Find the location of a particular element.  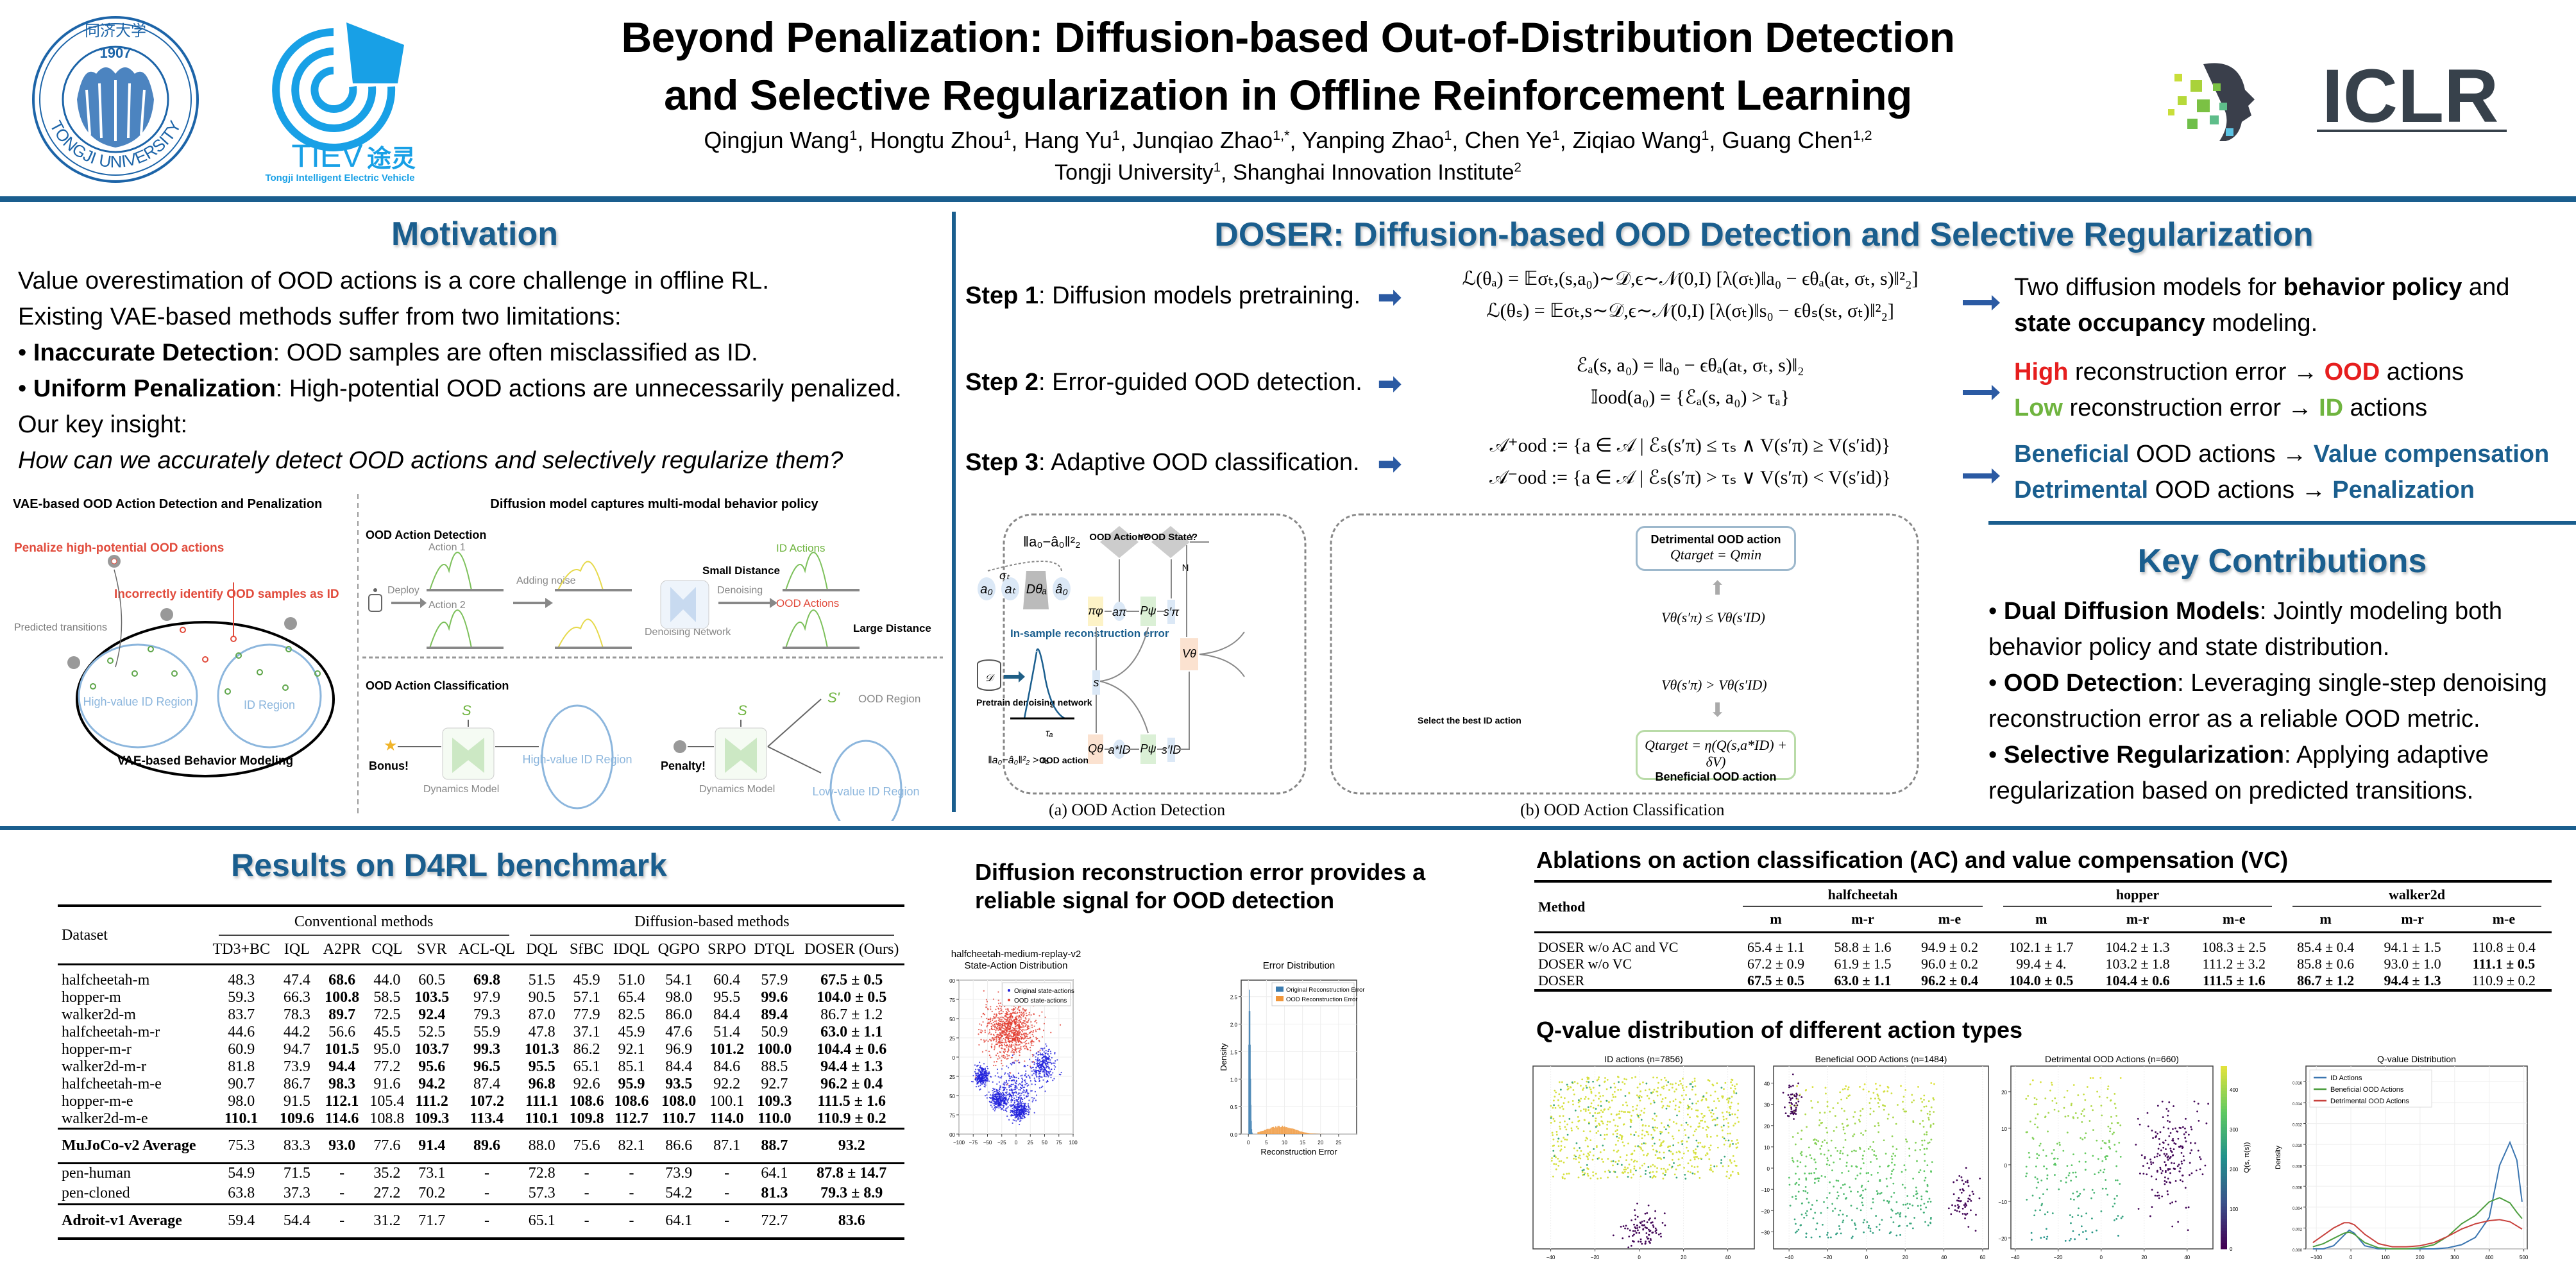

outcome-arrows is located at coordinates (1981, 389).